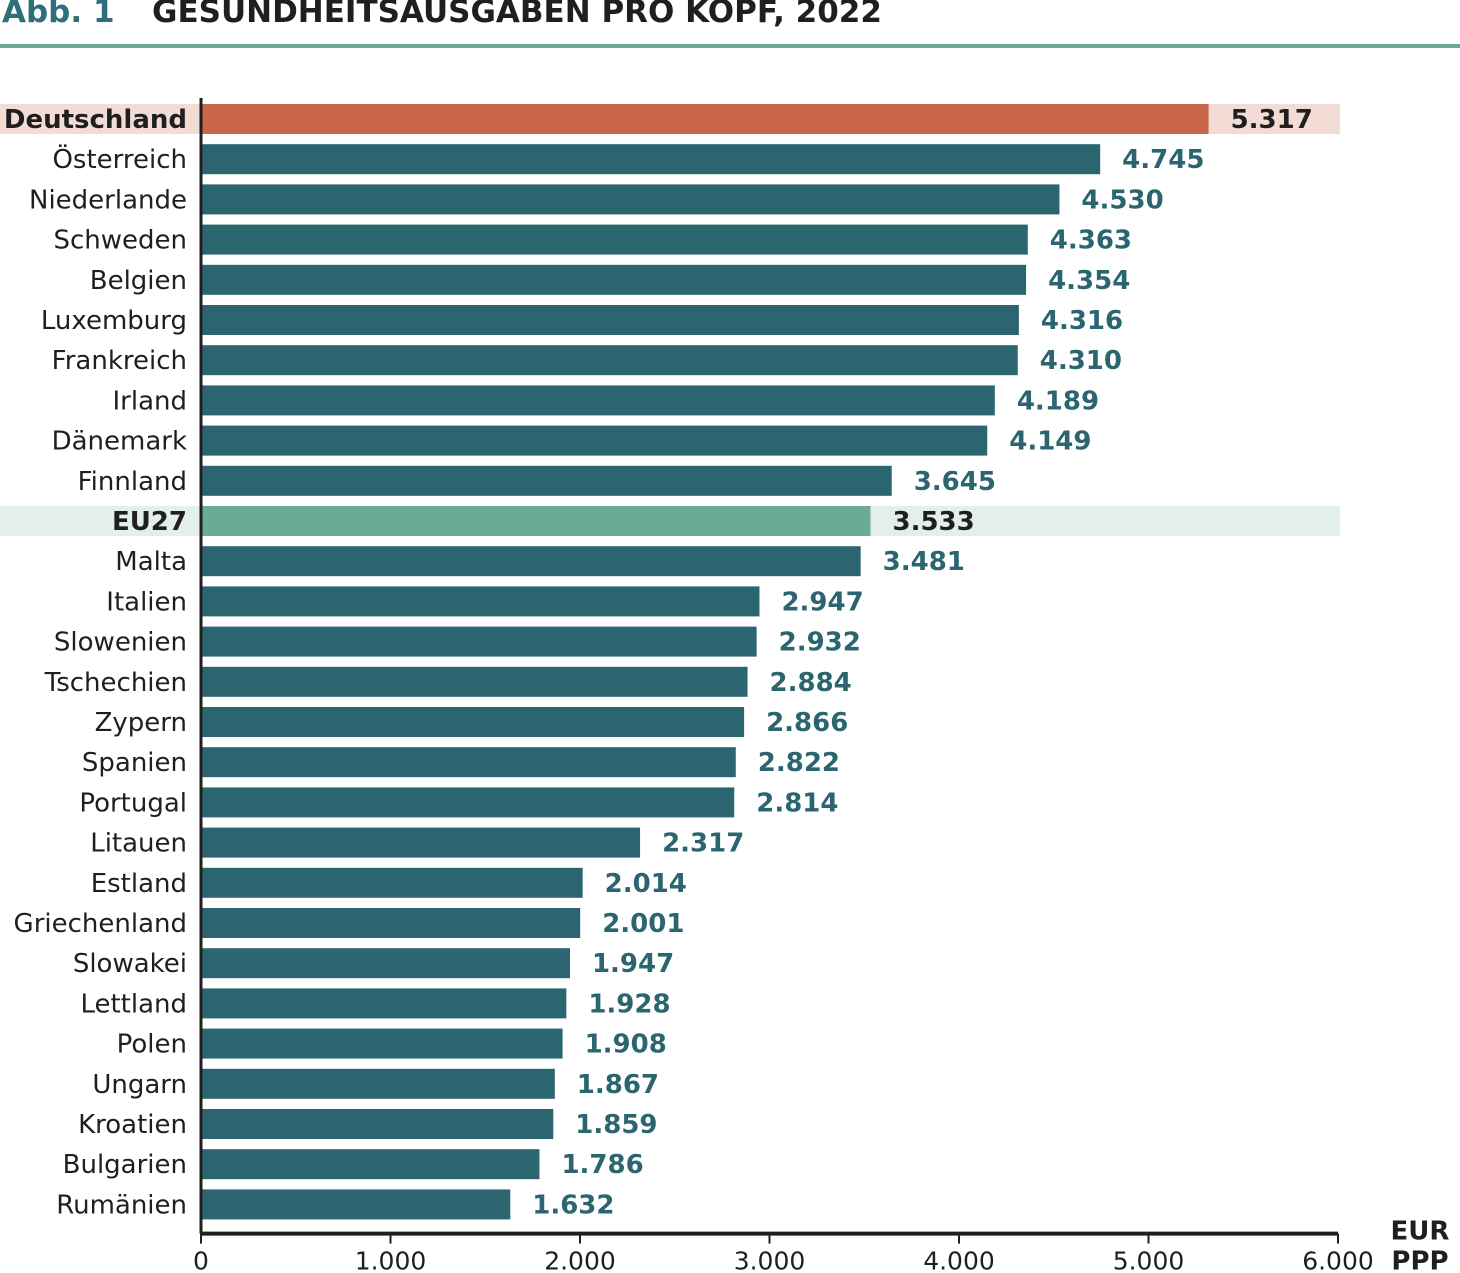 The width and height of the screenshot is (1460, 1273). I want to click on category-label-frankreich: Frankreich, so click(119, 361).